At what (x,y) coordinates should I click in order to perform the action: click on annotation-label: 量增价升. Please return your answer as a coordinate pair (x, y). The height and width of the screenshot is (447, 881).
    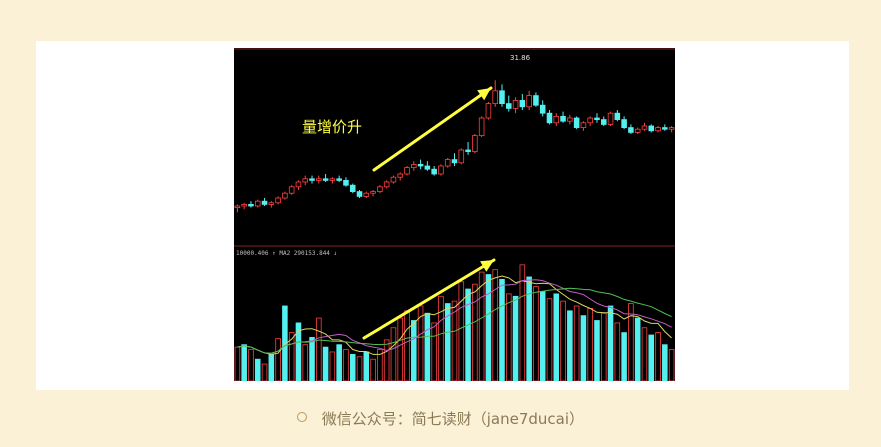
    Looking at the image, I should click on (332, 127).